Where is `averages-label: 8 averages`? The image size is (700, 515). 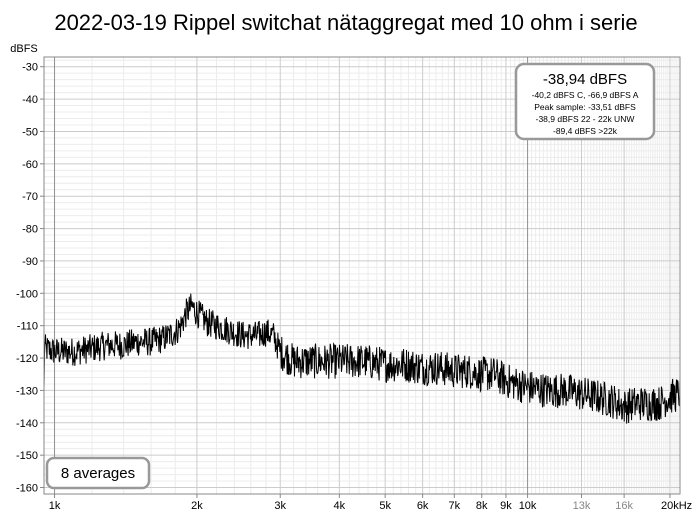 averages-label: 8 averages is located at coordinates (98, 473).